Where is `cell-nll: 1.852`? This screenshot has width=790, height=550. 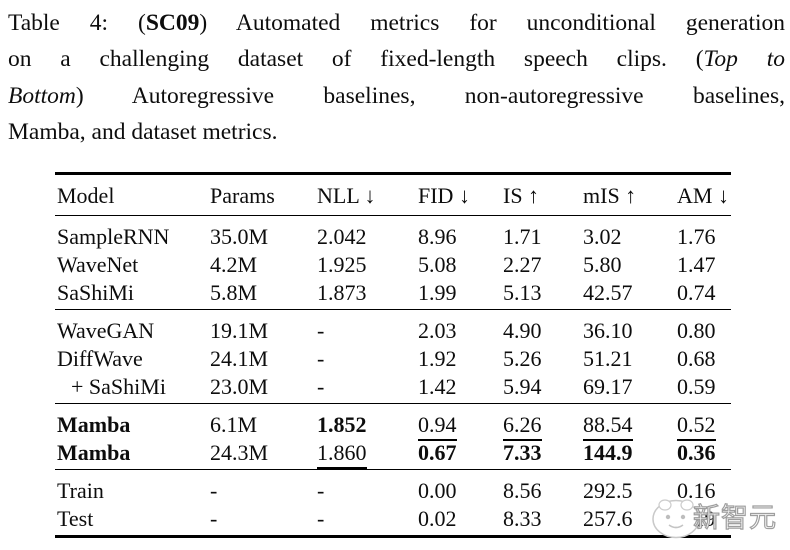 cell-nll: 1.852 is located at coordinates (342, 424).